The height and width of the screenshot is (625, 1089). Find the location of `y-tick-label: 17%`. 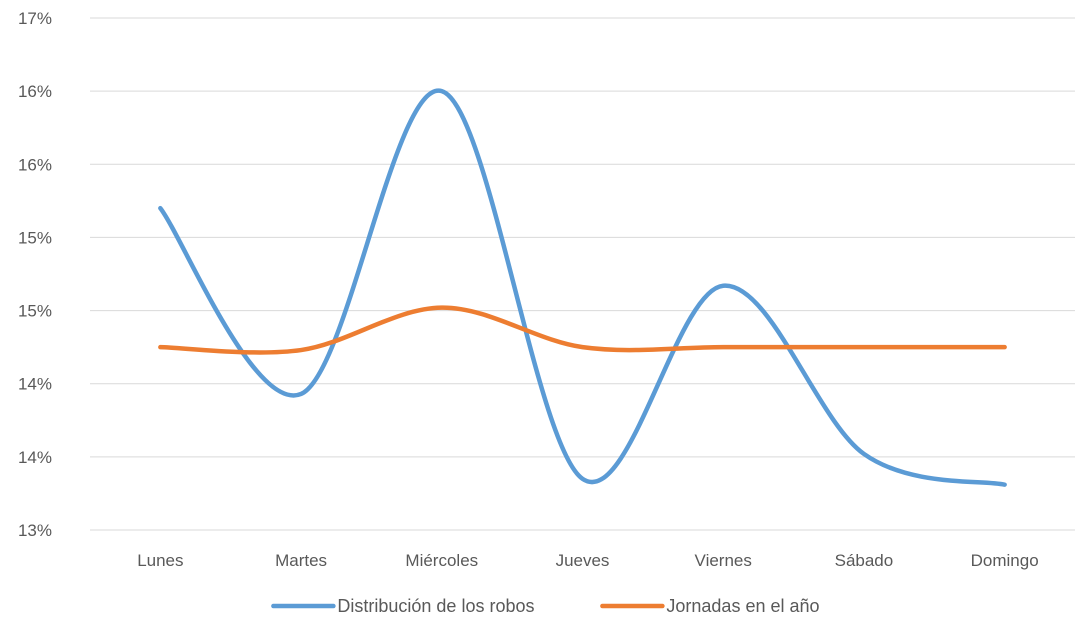

y-tick-label: 17% is located at coordinates (35, 18).